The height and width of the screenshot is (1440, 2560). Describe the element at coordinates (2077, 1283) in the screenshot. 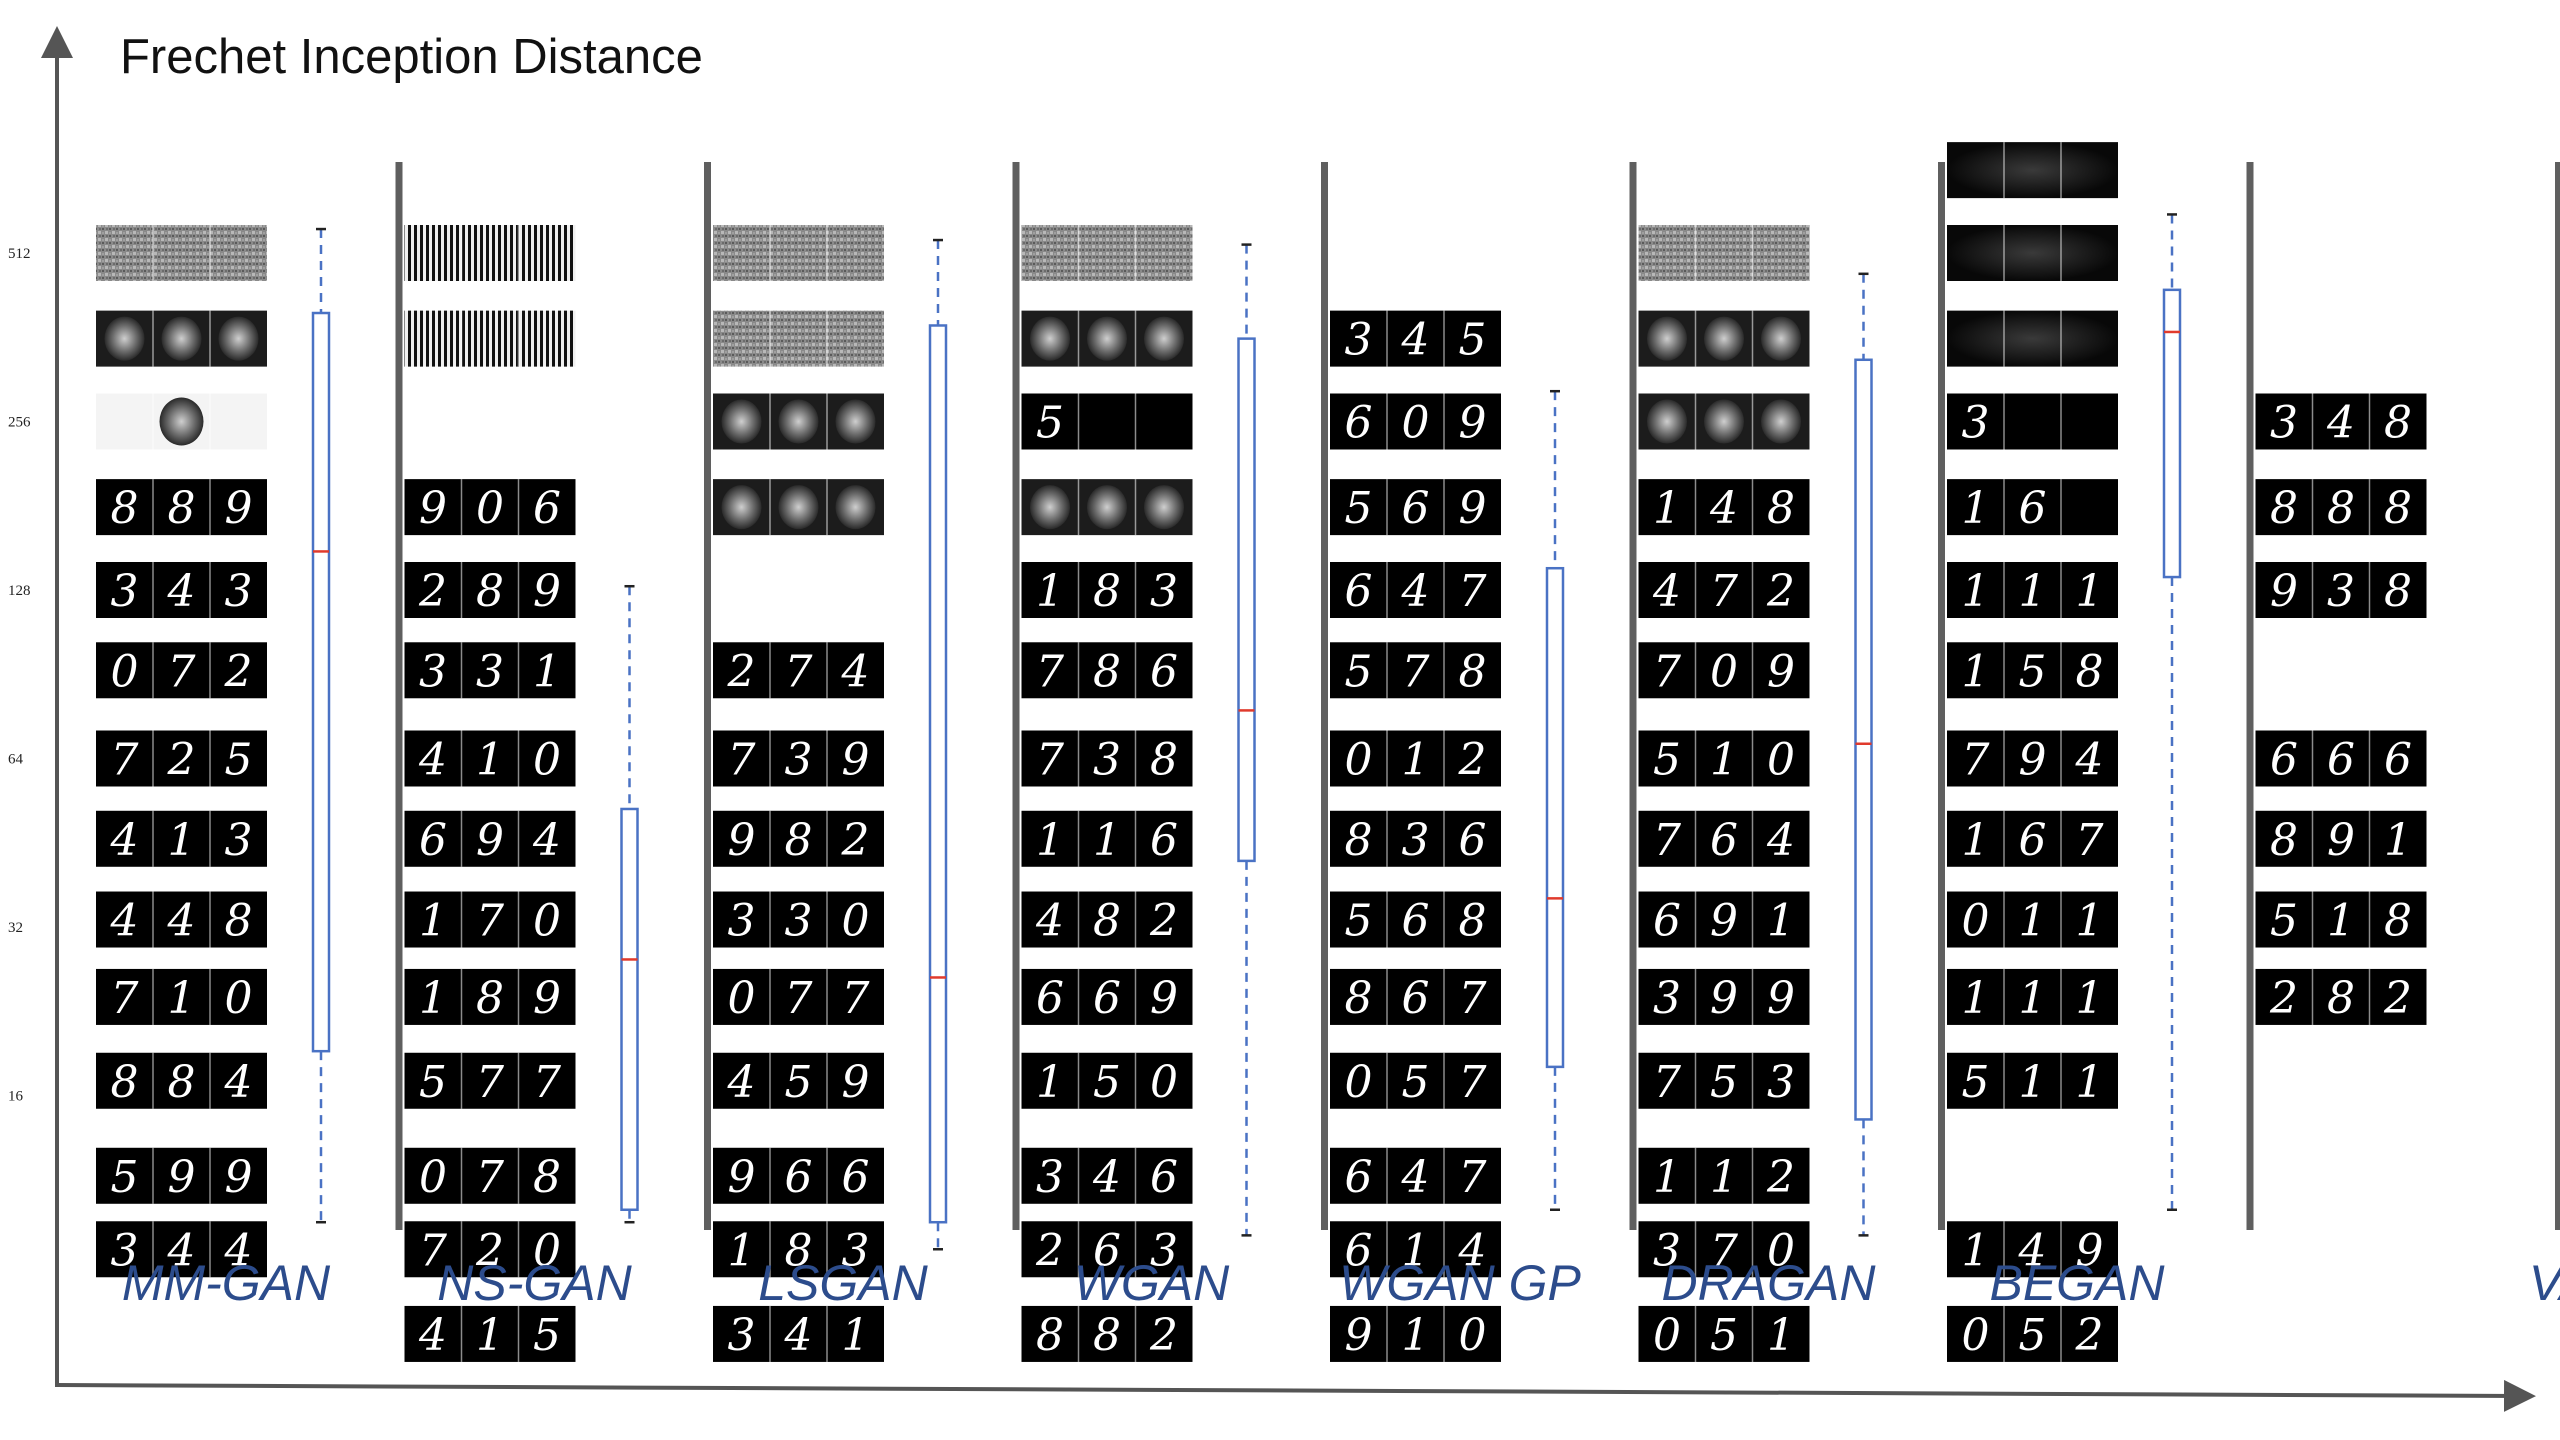

I see `model-label-began: BEGAN` at that location.